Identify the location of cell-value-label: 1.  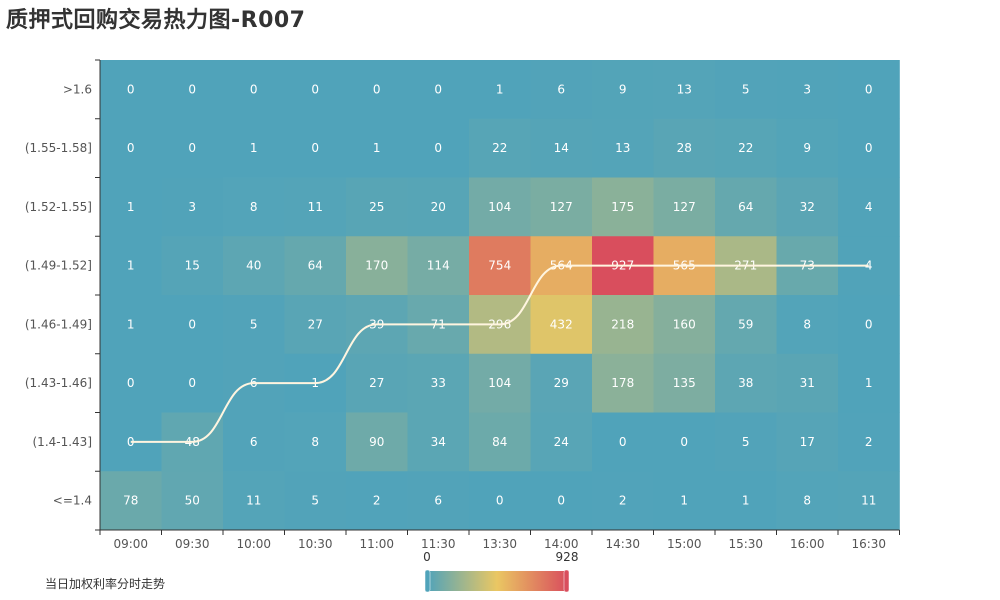
(131, 266).